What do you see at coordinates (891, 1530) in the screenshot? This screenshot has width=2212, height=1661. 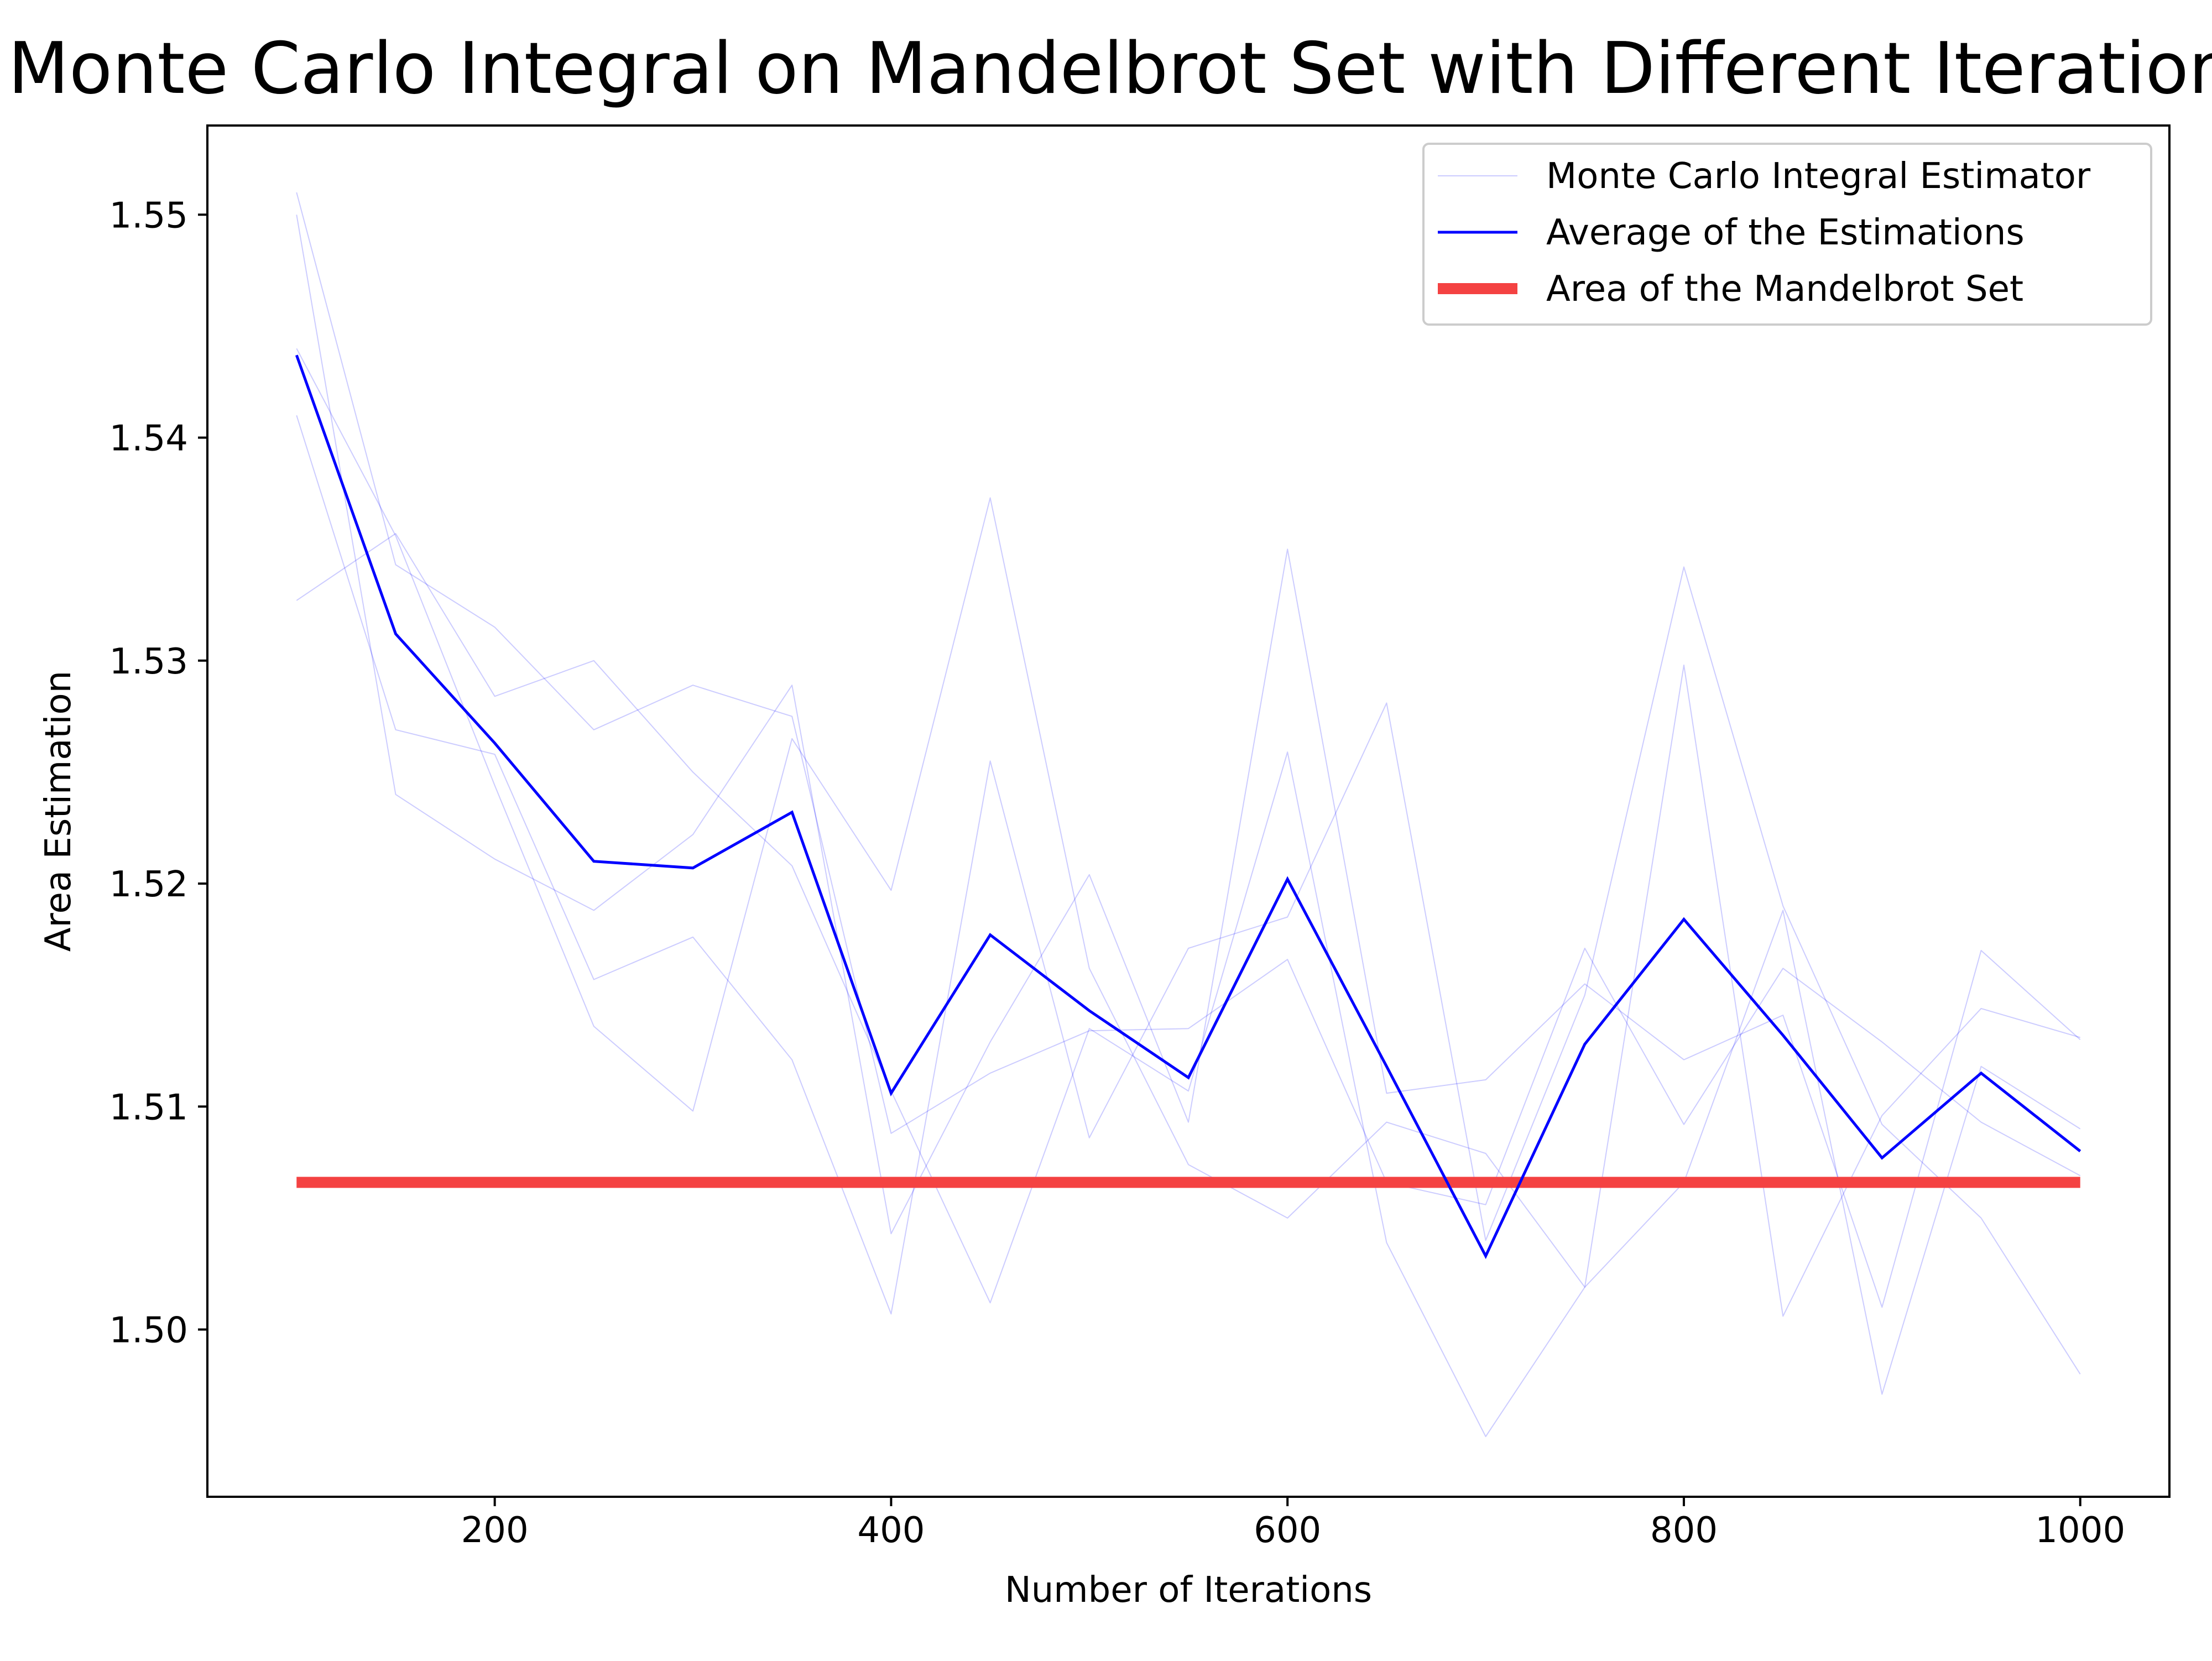 I see `x-tick-label: 400` at bounding box center [891, 1530].